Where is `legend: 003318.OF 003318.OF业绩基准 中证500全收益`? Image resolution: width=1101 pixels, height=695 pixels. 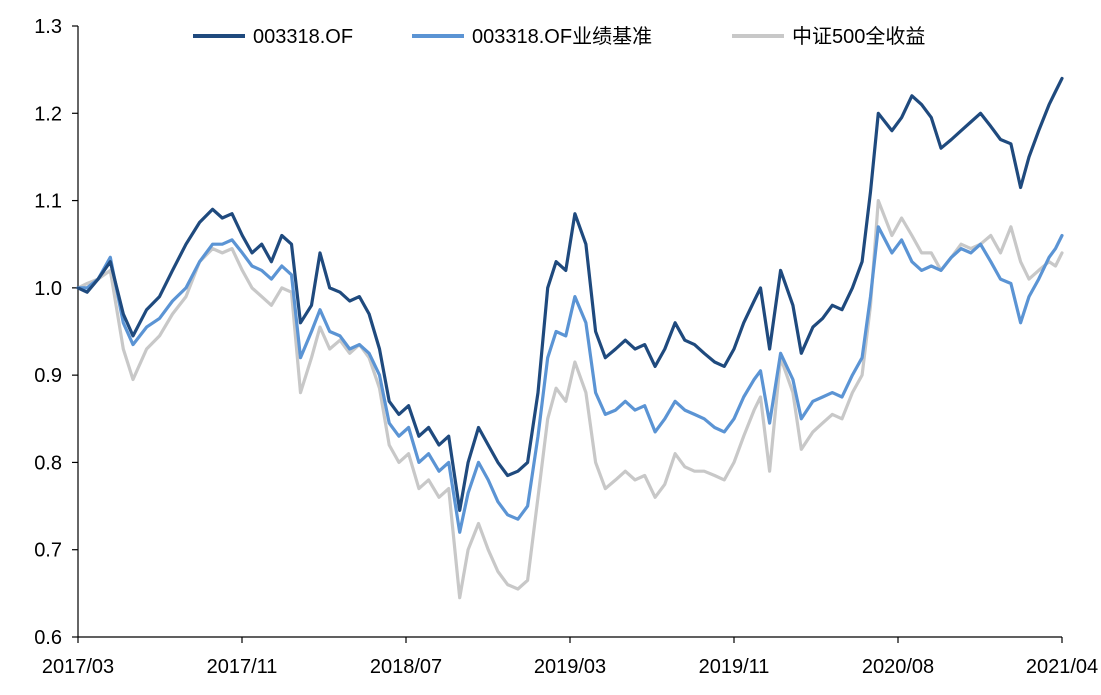 legend: 003318.OF 003318.OF业绩基准 中证500全收益 is located at coordinates (559, 36).